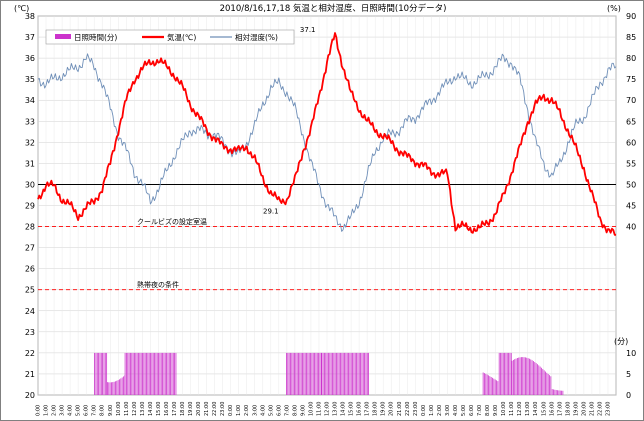 The image size is (644, 421). I want to click on right-tick-label: 40, so click(631, 227).